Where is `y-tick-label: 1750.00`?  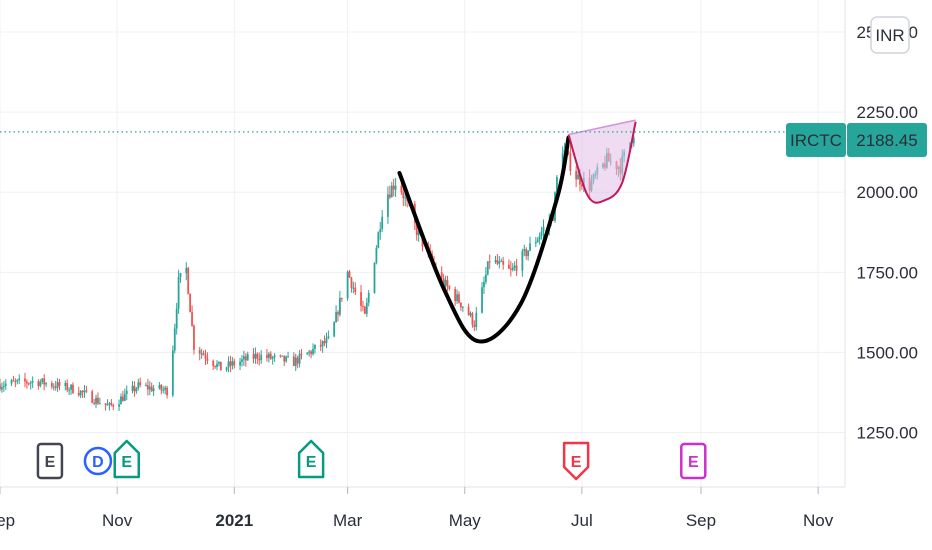 y-tick-label: 1750.00 is located at coordinates (887, 272).